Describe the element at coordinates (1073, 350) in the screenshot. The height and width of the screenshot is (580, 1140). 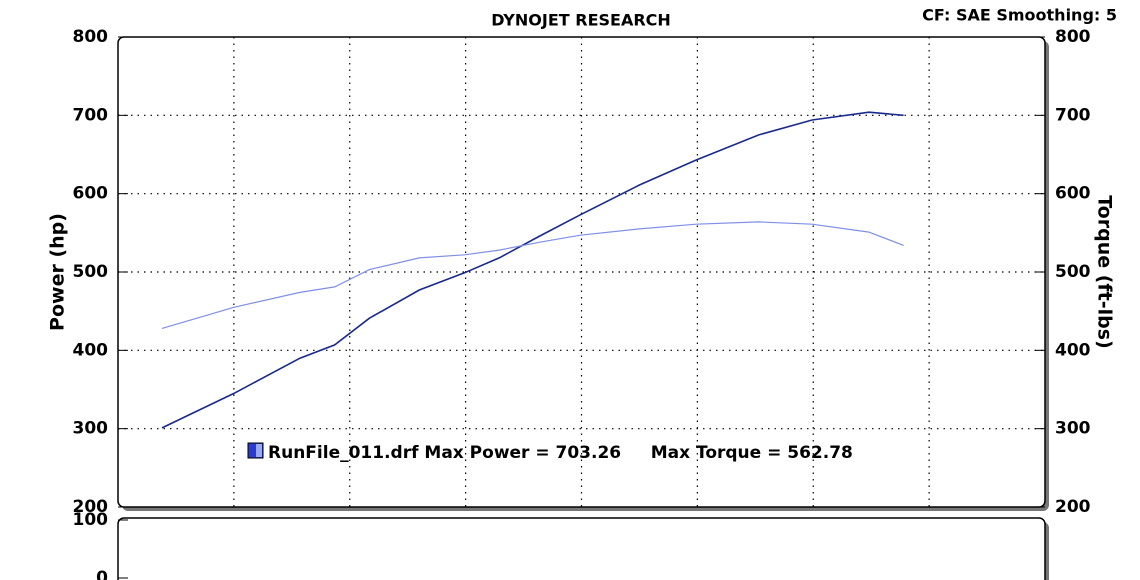
I see `y2-tick-label: 400` at that location.